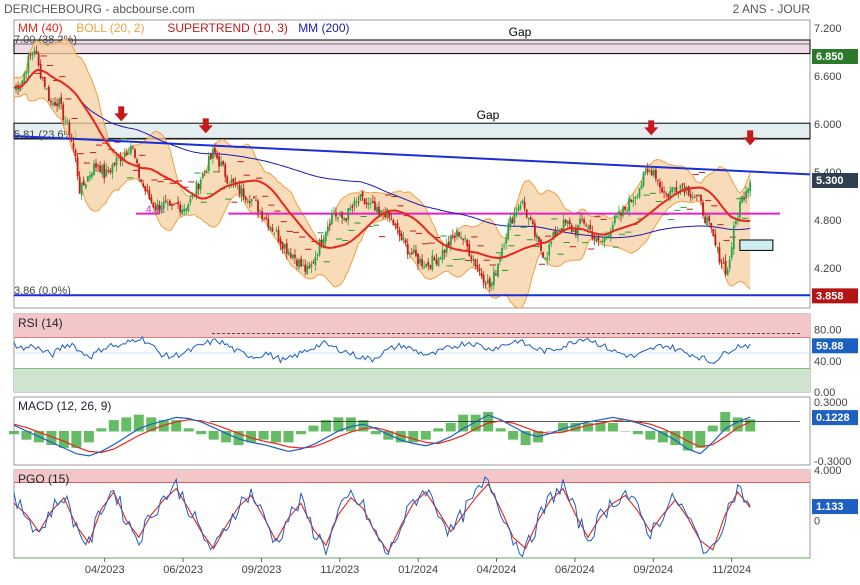 The height and width of the screenshot is (585, 860). What do you see at coordinates (412, 326) in the screenshot?
I see `rsi-overbought-zone` at bounding box center [412, 326].